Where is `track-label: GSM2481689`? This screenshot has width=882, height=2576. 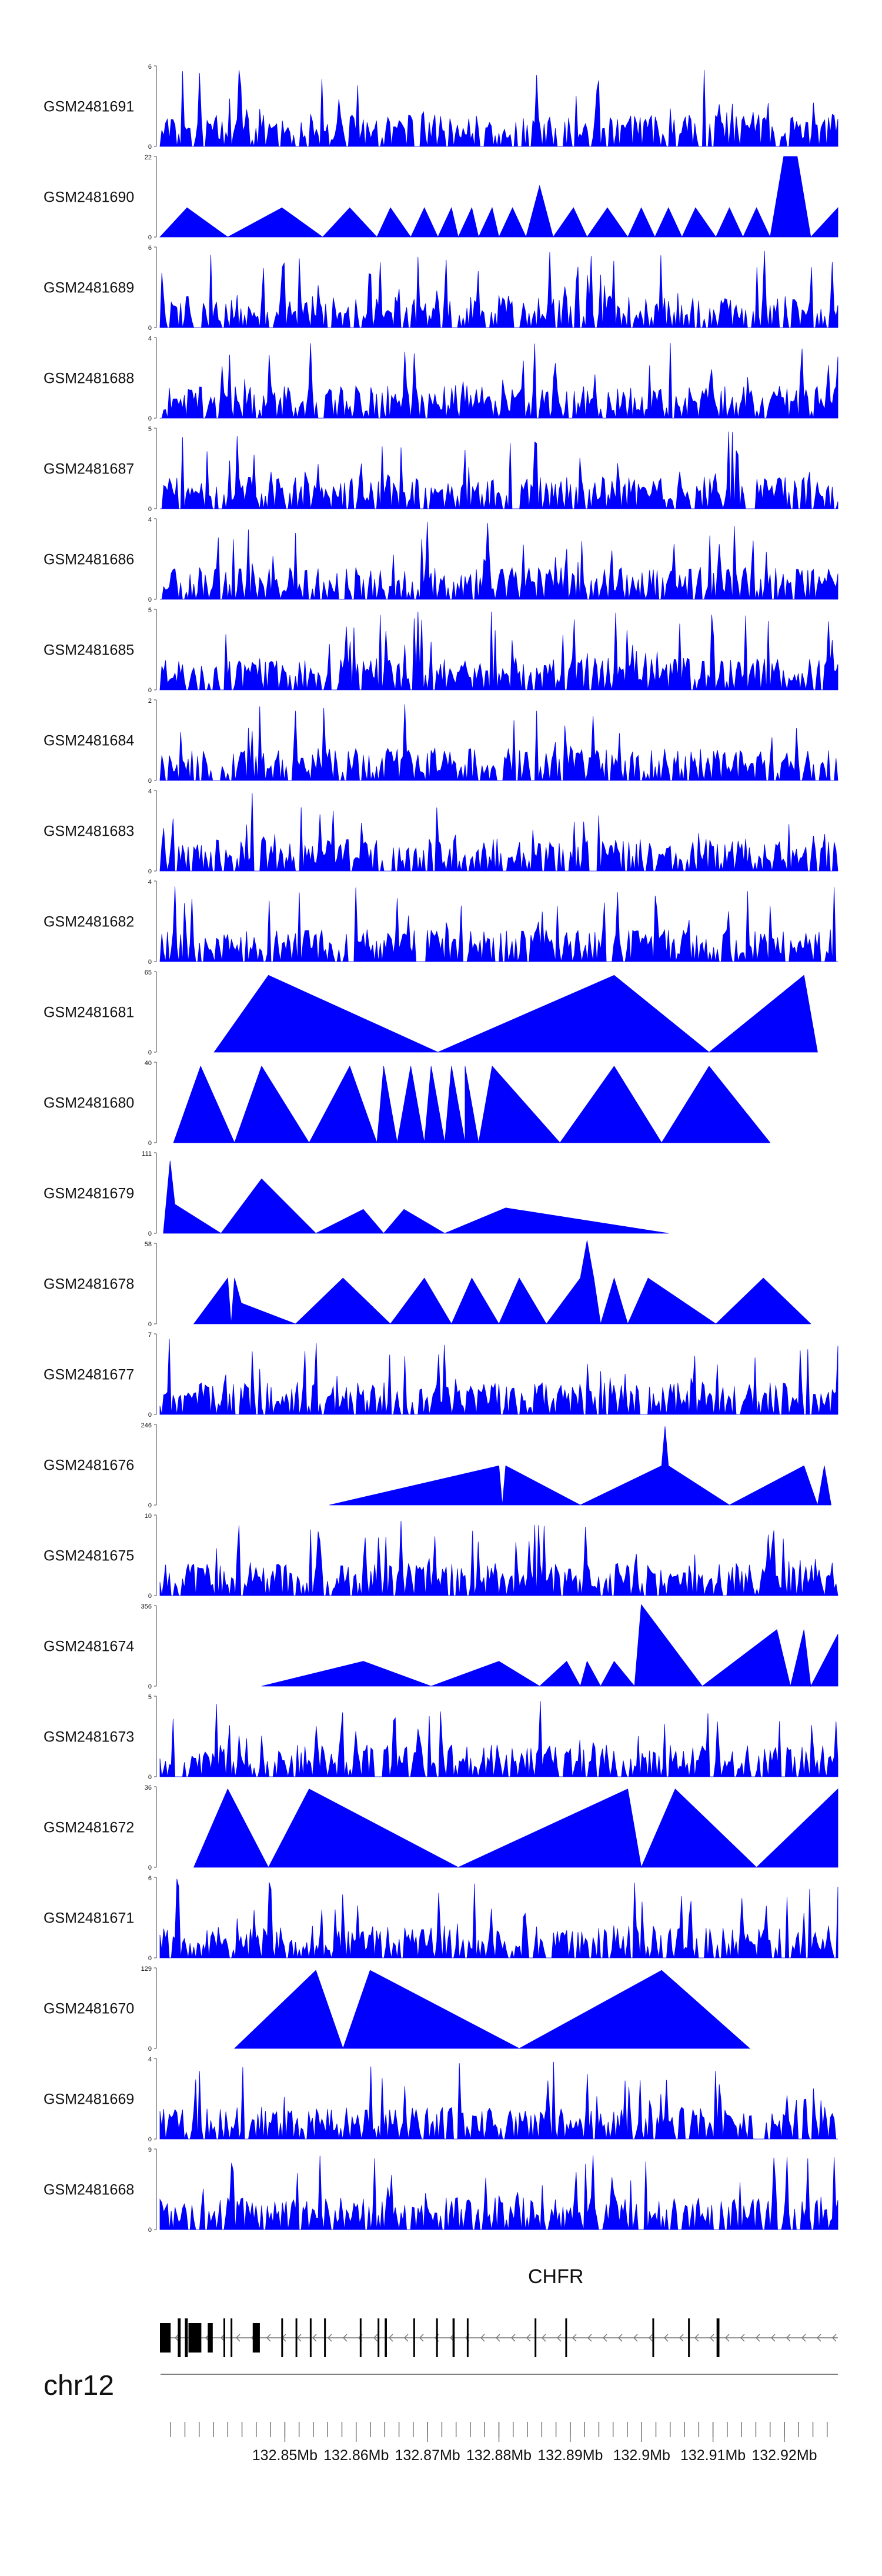 track-label: GSM2481689 is located at coordinates (89, 288).